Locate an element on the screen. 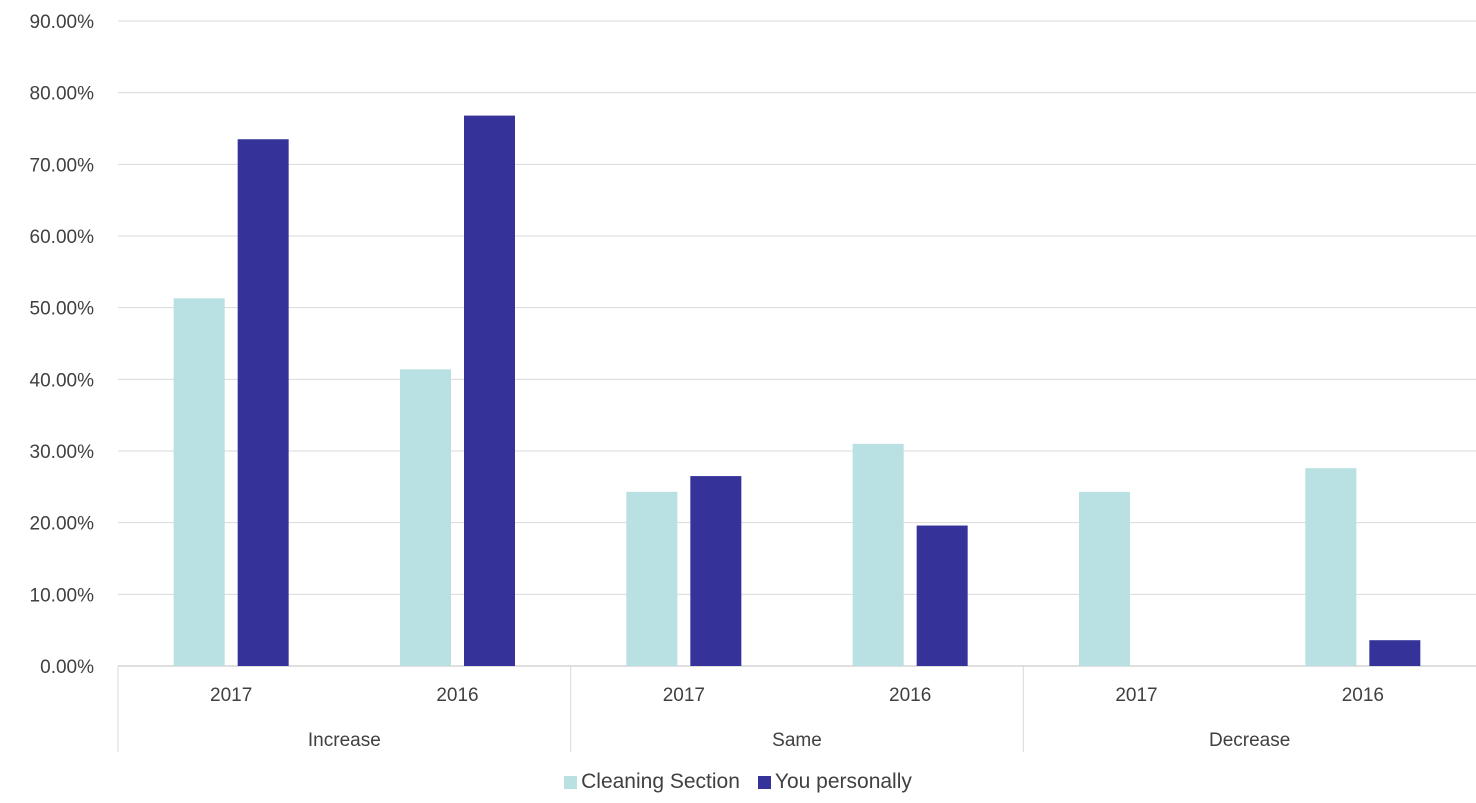 Image resolution: width=1476 pixels, height=803 pixels. y-tick-label: 20.00% is located at coordinates (62, 524).